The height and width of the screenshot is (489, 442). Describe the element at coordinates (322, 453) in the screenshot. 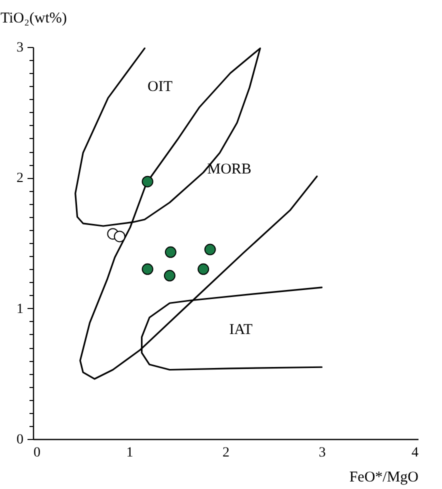

I see `x-tick-label: 3` at that location.